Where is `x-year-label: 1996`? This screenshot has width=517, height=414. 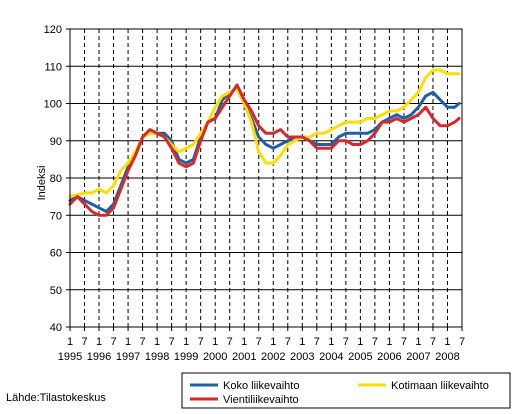 x-year-label: 1996 is located at coordinates (99, 357).